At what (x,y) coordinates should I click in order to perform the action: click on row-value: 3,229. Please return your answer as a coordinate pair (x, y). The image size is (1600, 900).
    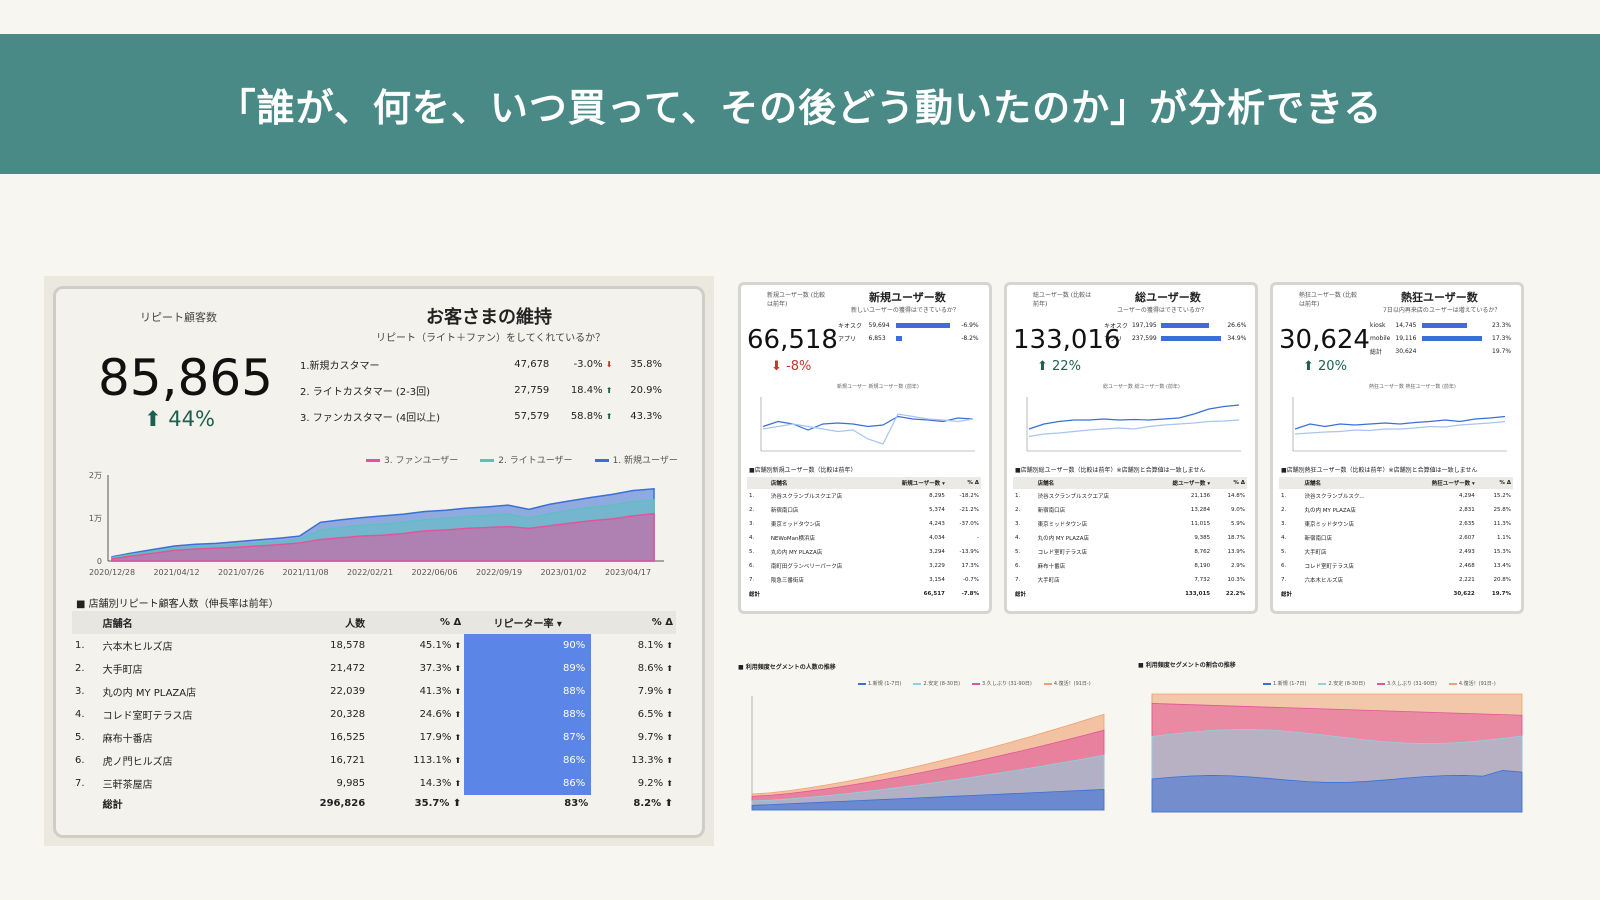
    Looking at the image, I should click on (937, 566).